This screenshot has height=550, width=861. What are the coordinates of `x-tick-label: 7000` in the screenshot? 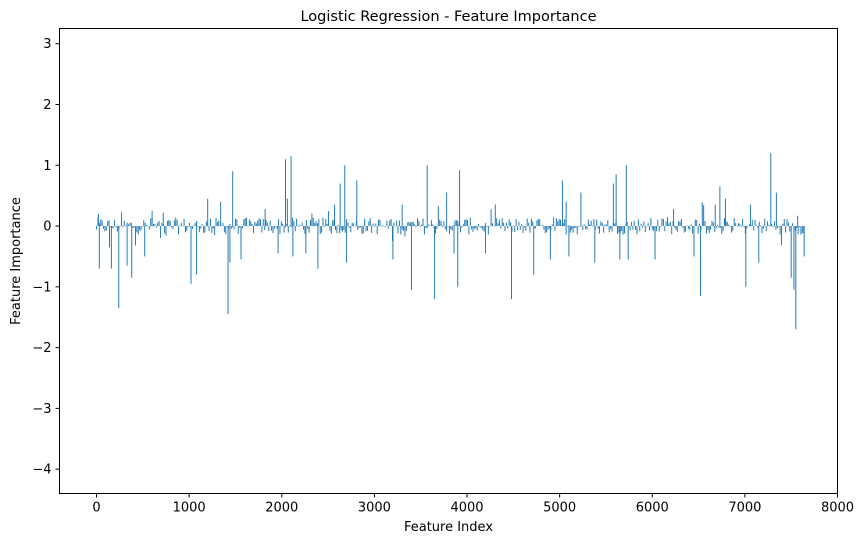 It's located at (744, 508).